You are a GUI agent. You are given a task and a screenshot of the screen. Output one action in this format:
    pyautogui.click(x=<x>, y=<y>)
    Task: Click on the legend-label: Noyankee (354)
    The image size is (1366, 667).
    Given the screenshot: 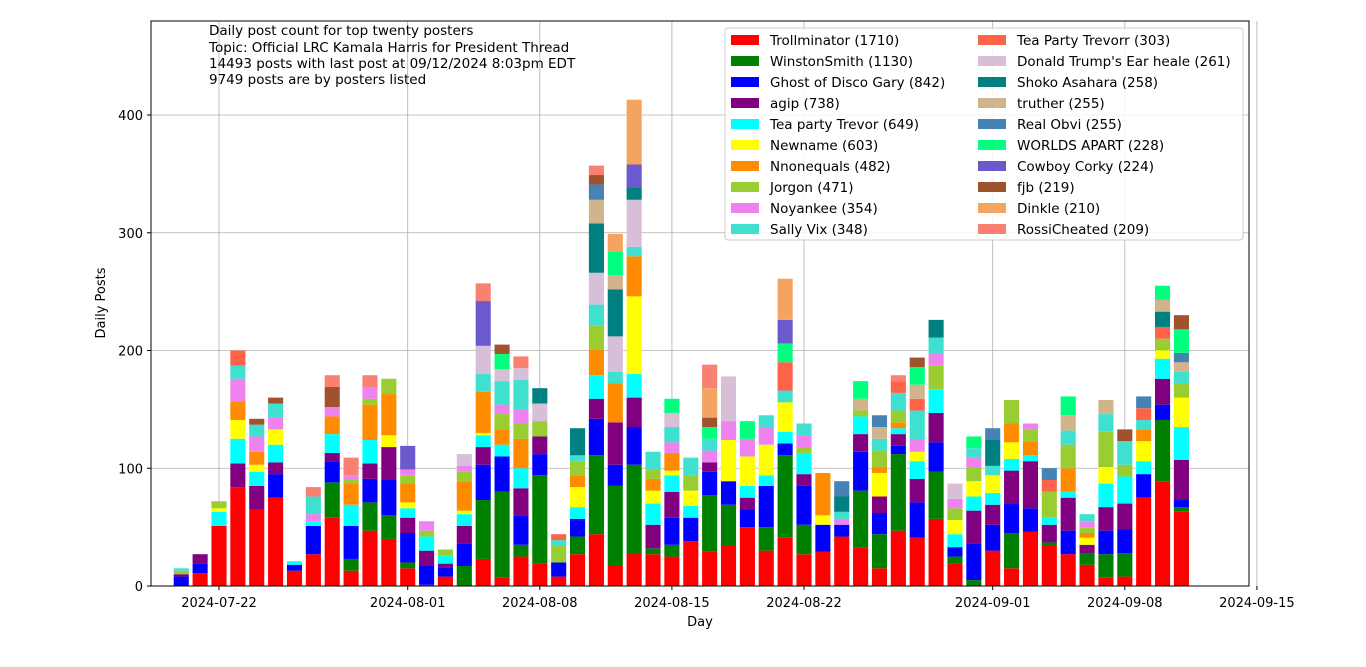 What is the action you would take?
    pyautogui.click(x=824, y=209)
    